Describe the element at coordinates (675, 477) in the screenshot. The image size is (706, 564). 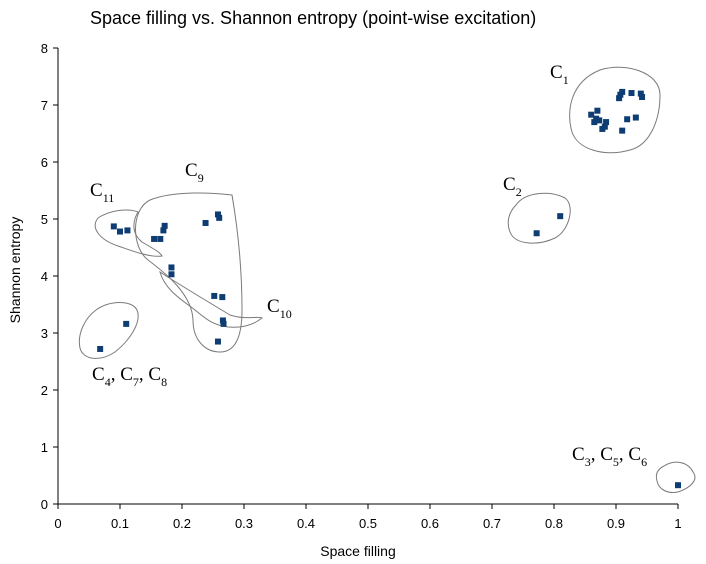
I see `cluster-c3-c5-c6-outline` at that location.